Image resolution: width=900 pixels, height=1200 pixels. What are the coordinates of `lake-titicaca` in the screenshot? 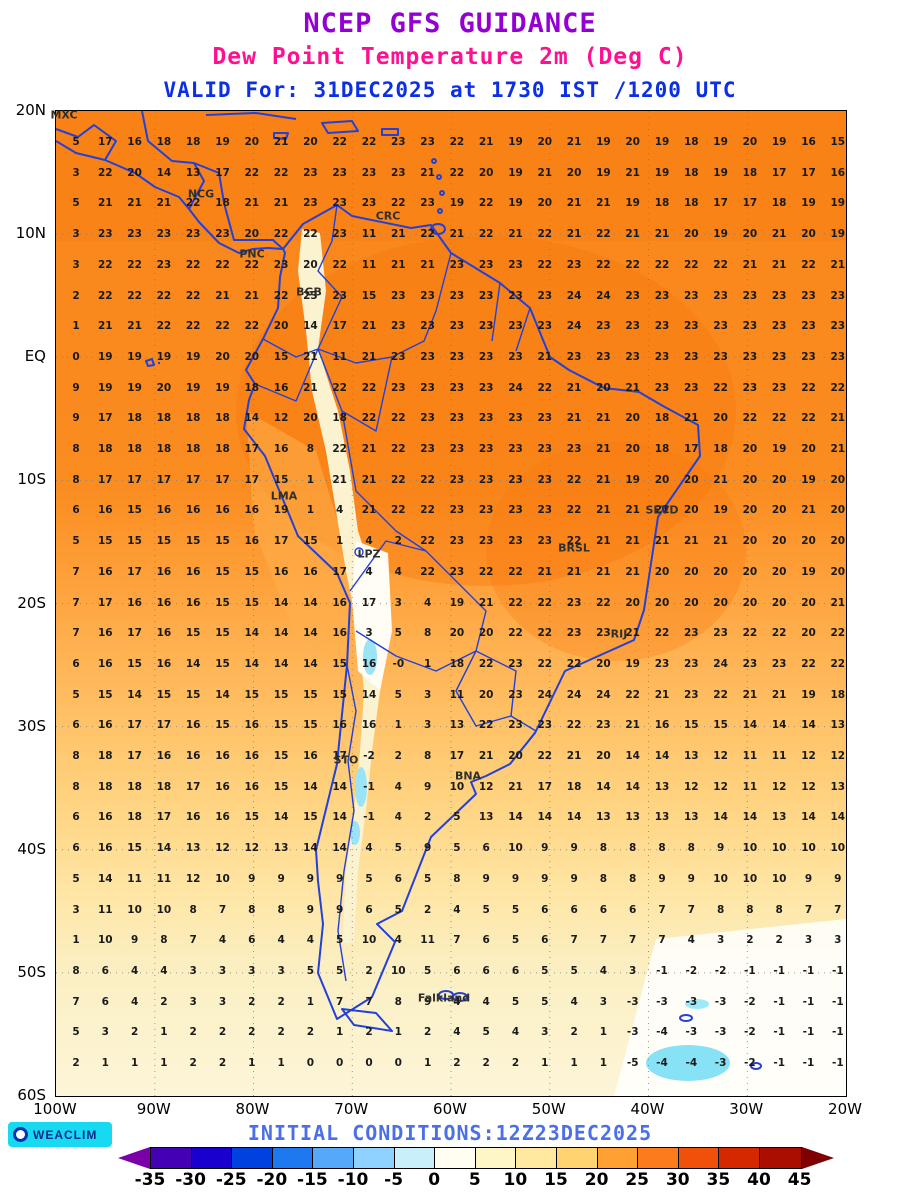 It's located at (359, 552).